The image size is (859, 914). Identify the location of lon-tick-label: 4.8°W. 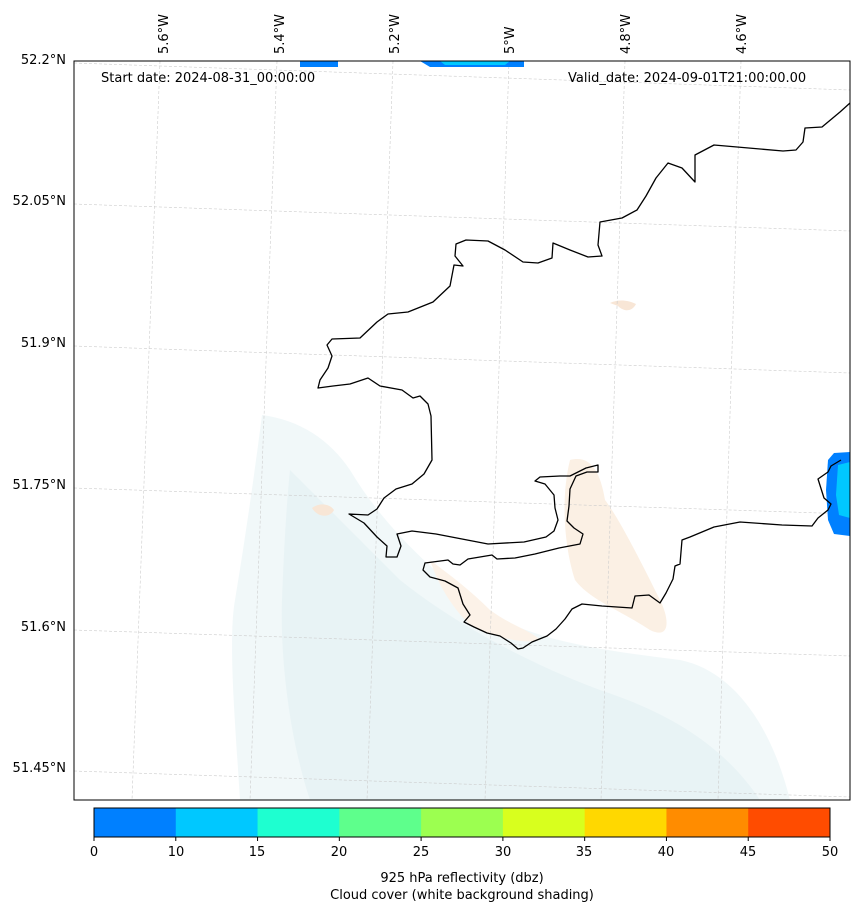
(626, 33).